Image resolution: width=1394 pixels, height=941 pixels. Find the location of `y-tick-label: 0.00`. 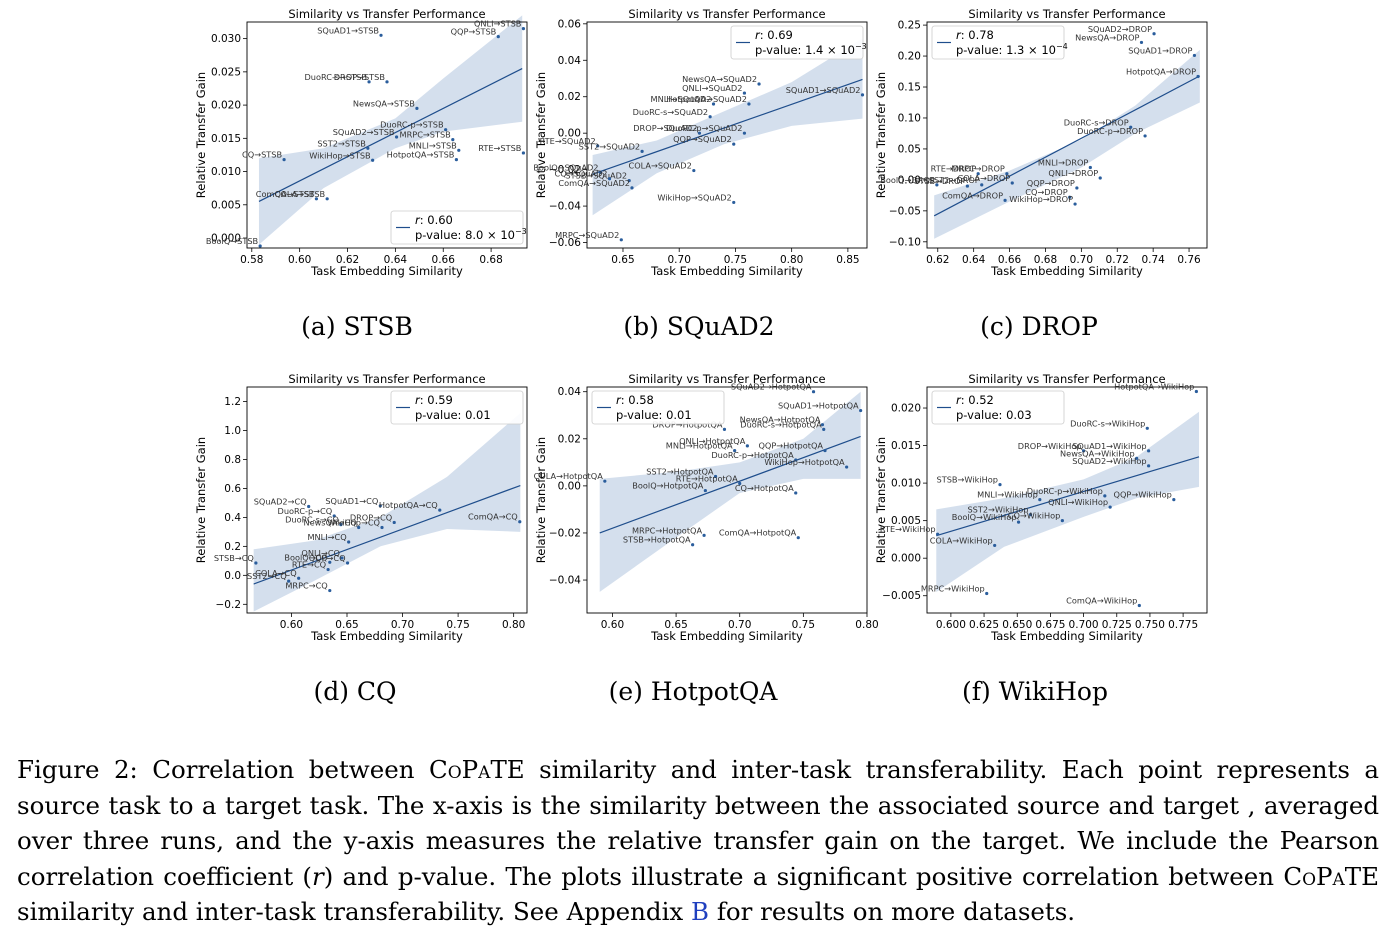

y-tick-label: 0.00 is located at coordinates (569, 486).